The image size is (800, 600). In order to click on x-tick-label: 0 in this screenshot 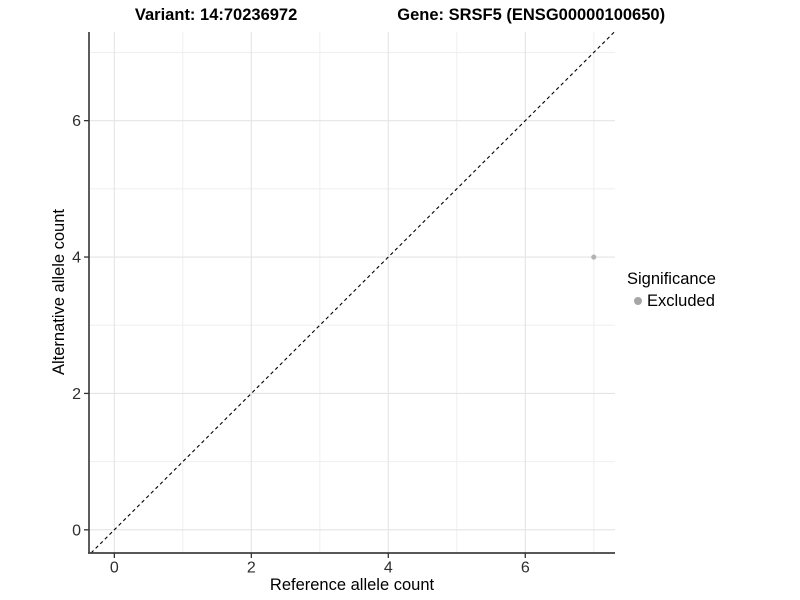, I will do `click(114, 568)`.